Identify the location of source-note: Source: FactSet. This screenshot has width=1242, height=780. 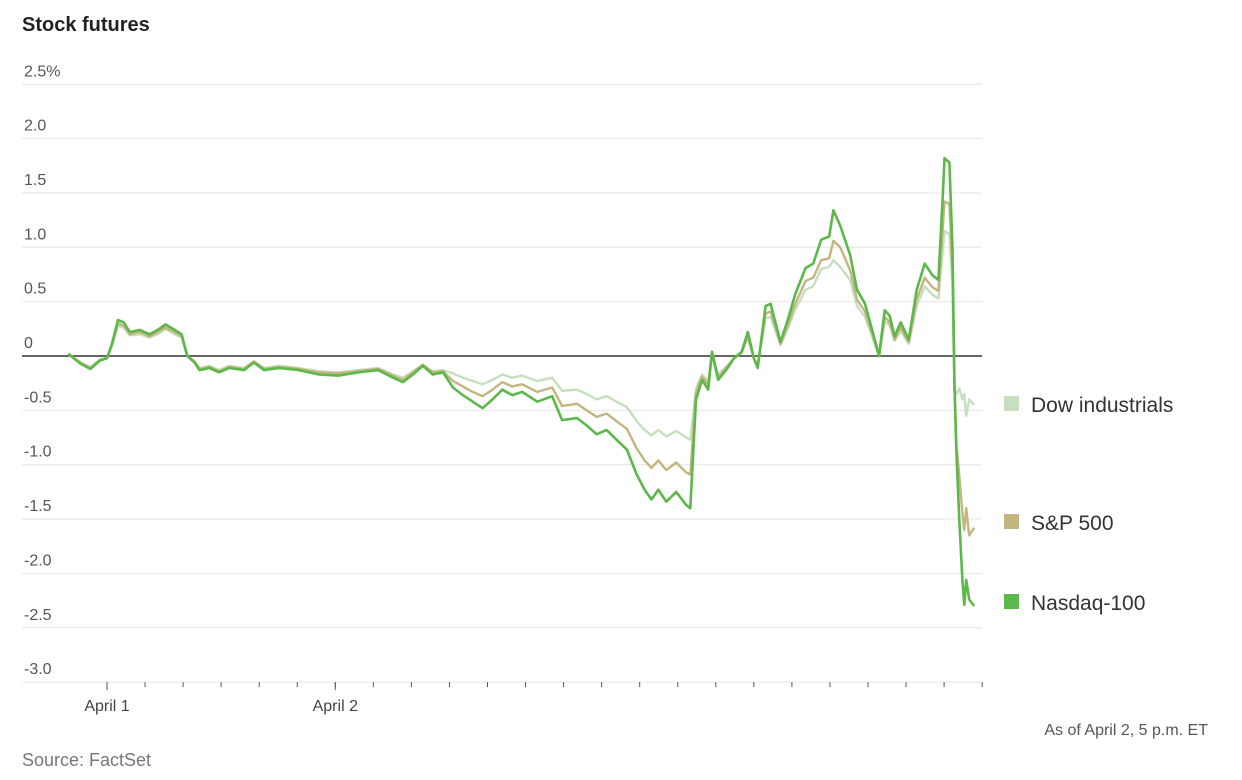
(87, 760).